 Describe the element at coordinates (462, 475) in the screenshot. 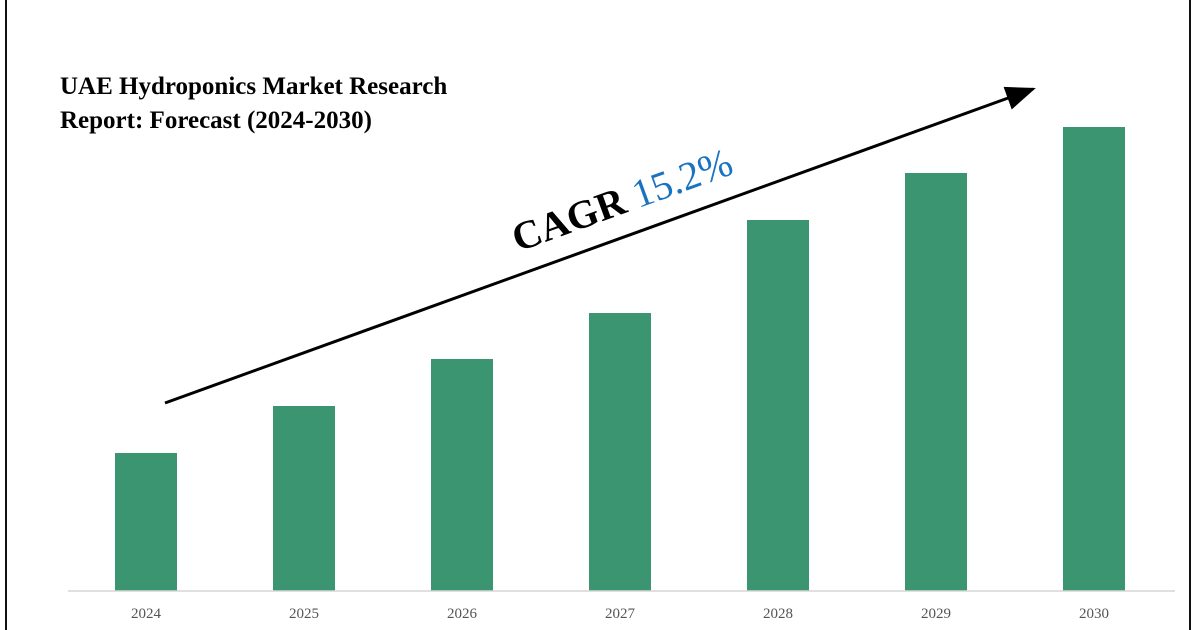

I see `bar-2026` at that location.